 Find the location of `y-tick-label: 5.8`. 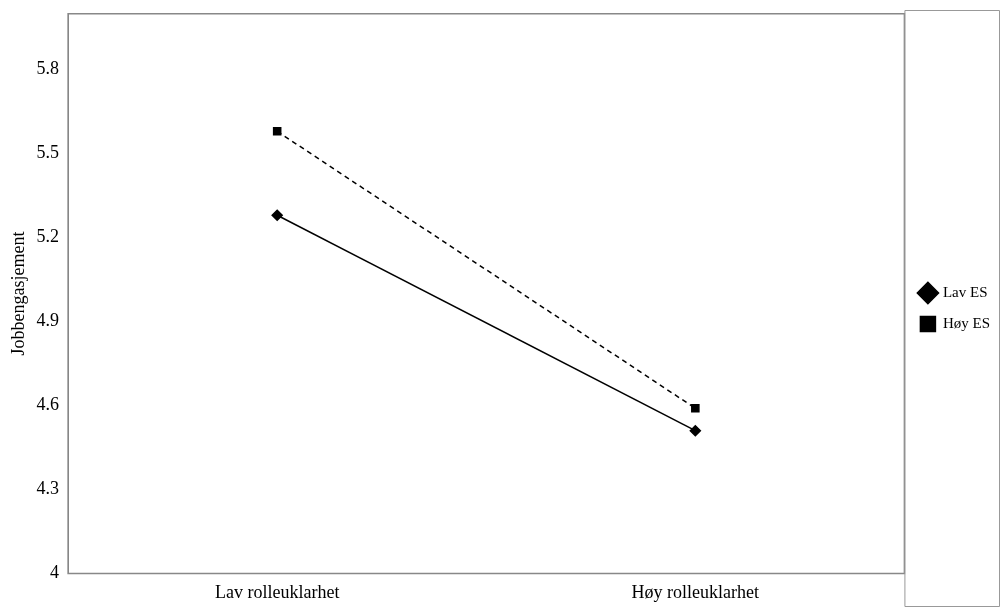

y-tick-label: 5.8 is located at coordinates (48, 68).